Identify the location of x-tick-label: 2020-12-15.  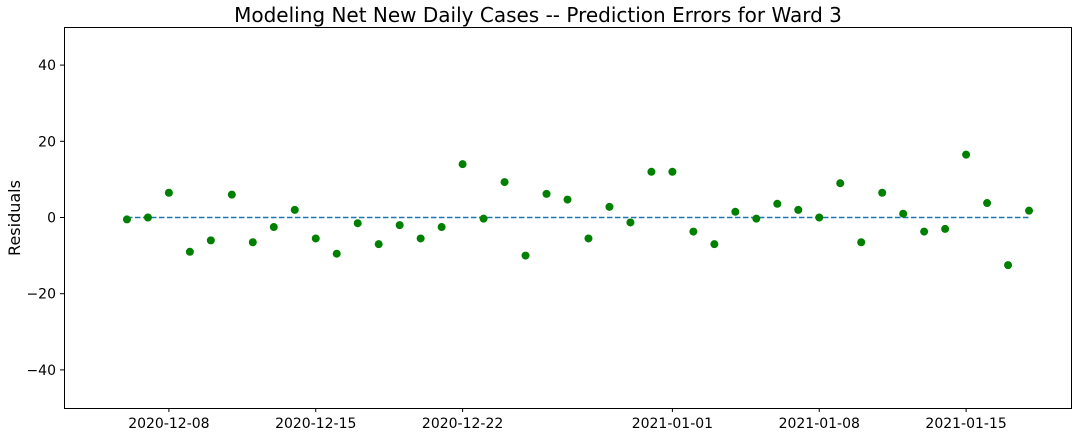
(315, 424).